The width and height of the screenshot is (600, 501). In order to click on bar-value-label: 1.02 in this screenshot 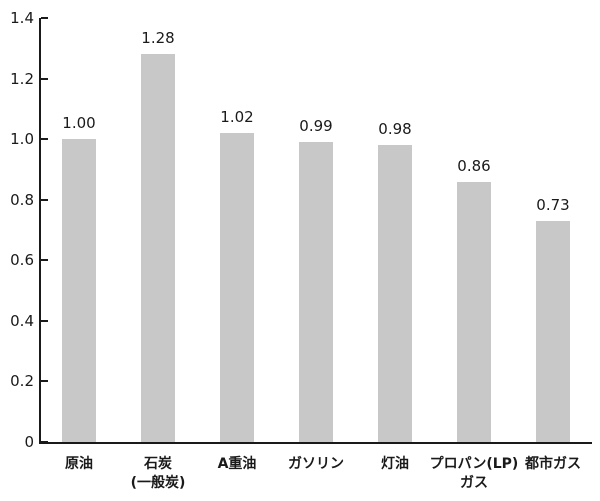, I will do `click(237, 117)`.